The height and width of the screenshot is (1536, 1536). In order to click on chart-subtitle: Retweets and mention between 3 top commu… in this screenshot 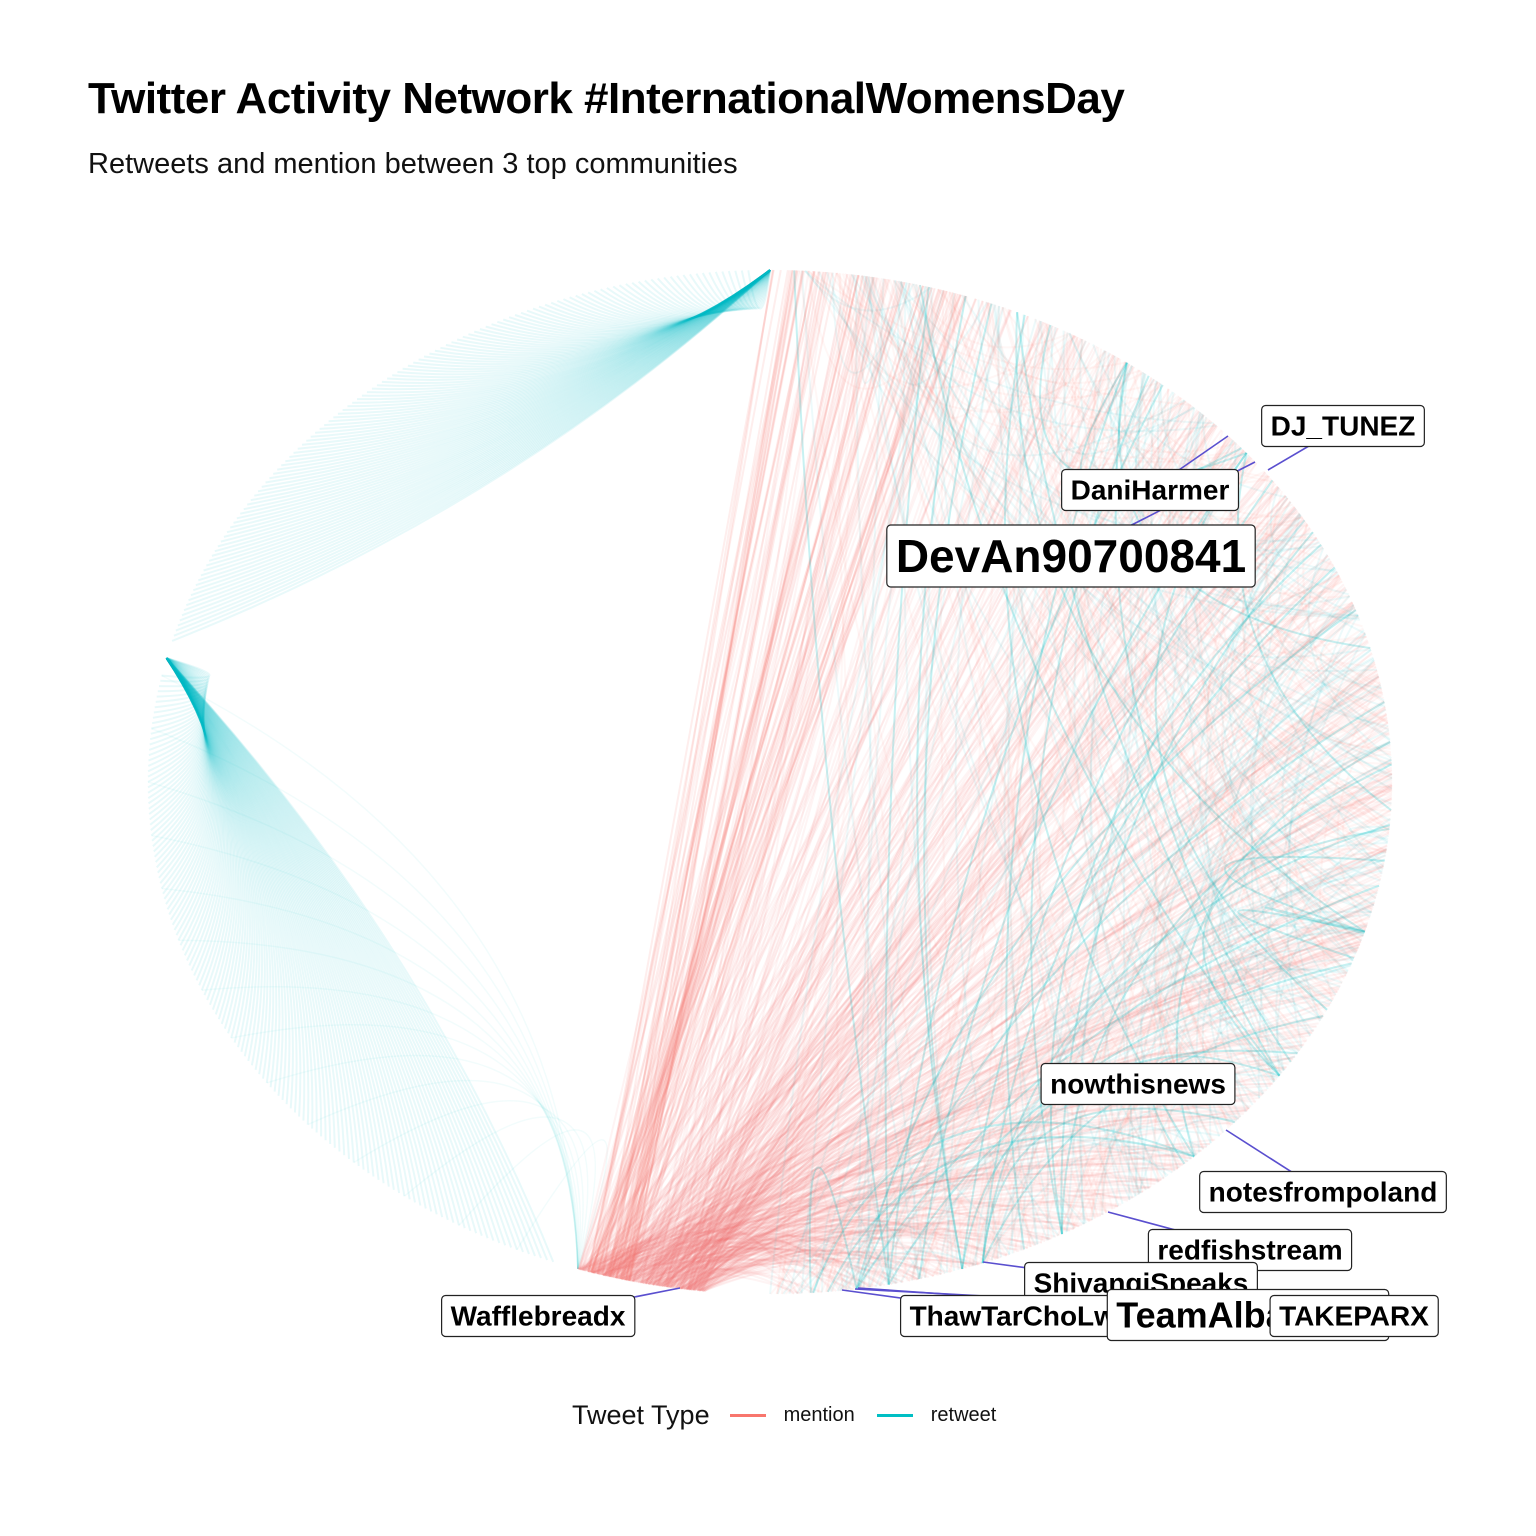, I will do `click(413, 164)`.